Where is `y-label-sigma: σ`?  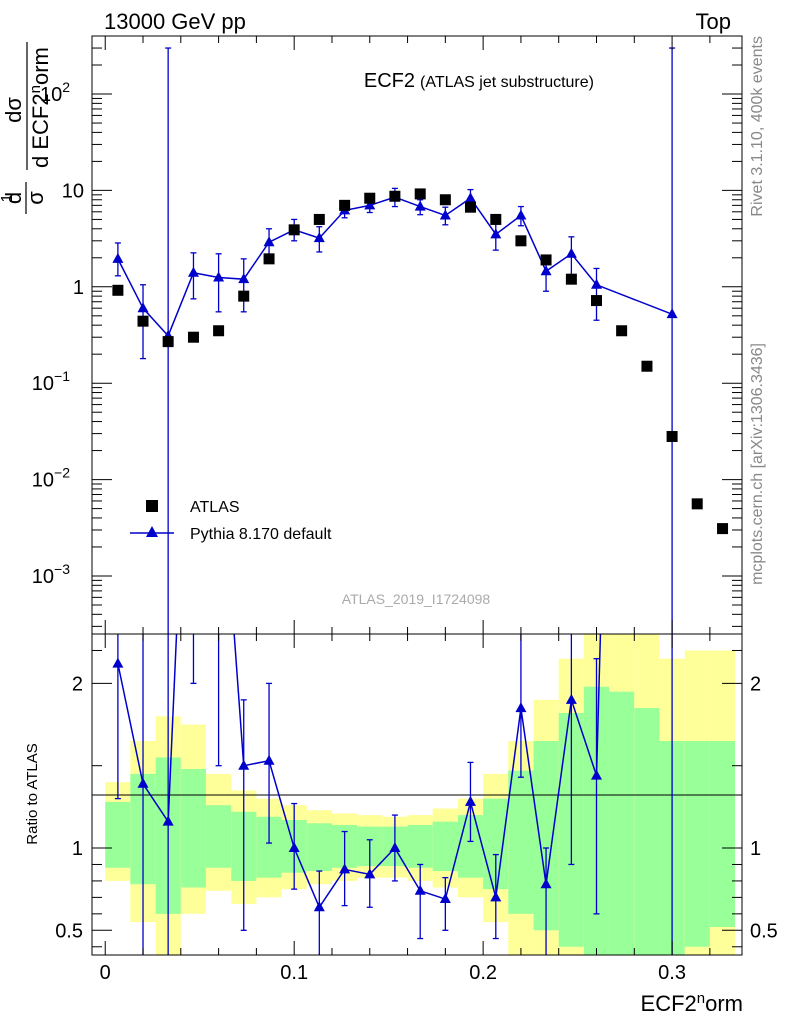 y-label-sigma: σ is located at coordinates (35, 198).